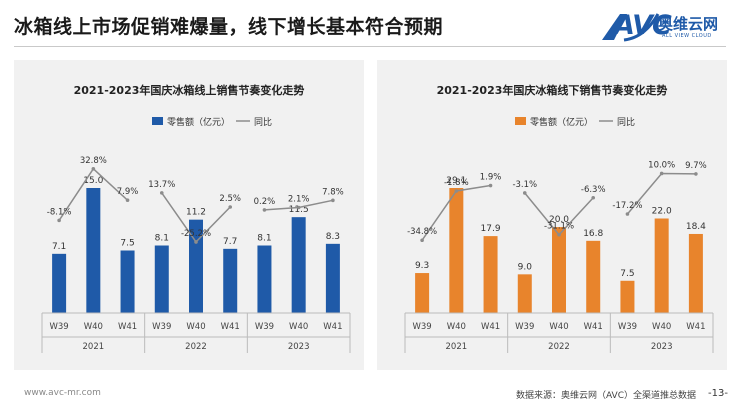 This screenshot has width=740, height=416. What do you see at coordinates (457, 347) in the screenshot?
I see `year-group-label: 2021` at bounding box center [457, 347].